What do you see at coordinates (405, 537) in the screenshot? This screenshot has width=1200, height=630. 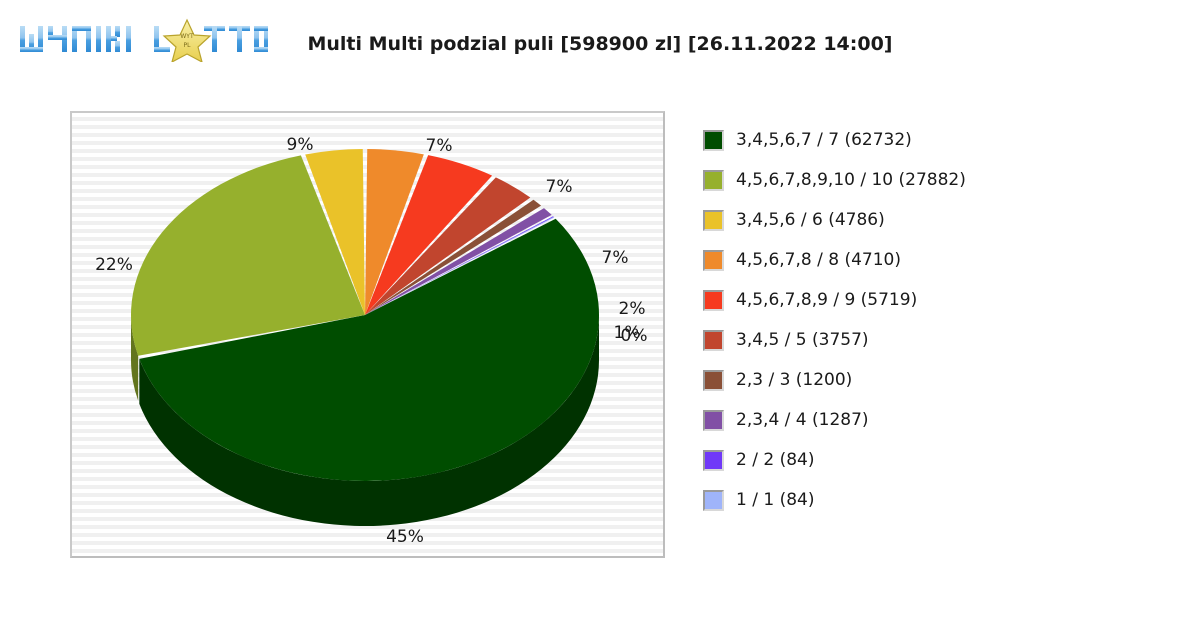 I see `pie-percent-label: 45%` at bounding box center [405, 537].